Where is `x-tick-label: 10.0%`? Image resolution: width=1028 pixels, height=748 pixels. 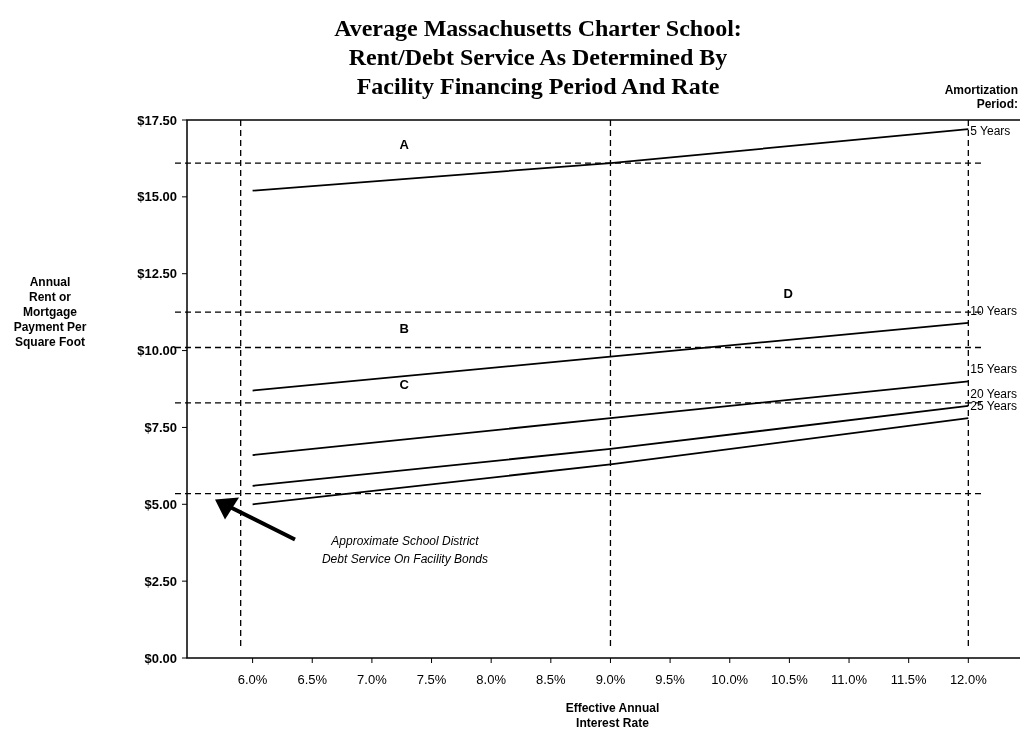
x-tick-label: 10.0% is located at coordinates (730, 679).